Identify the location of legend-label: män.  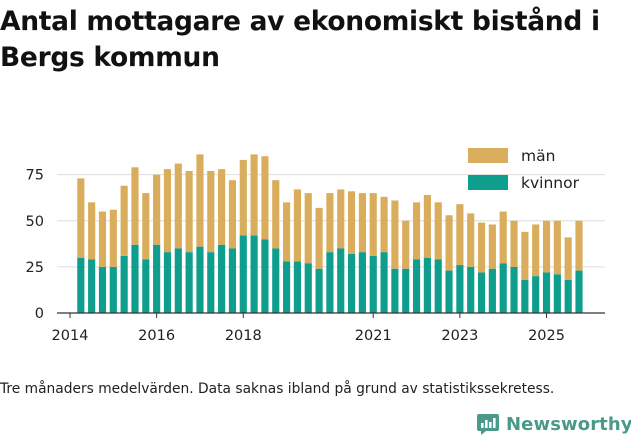
(538, 156).